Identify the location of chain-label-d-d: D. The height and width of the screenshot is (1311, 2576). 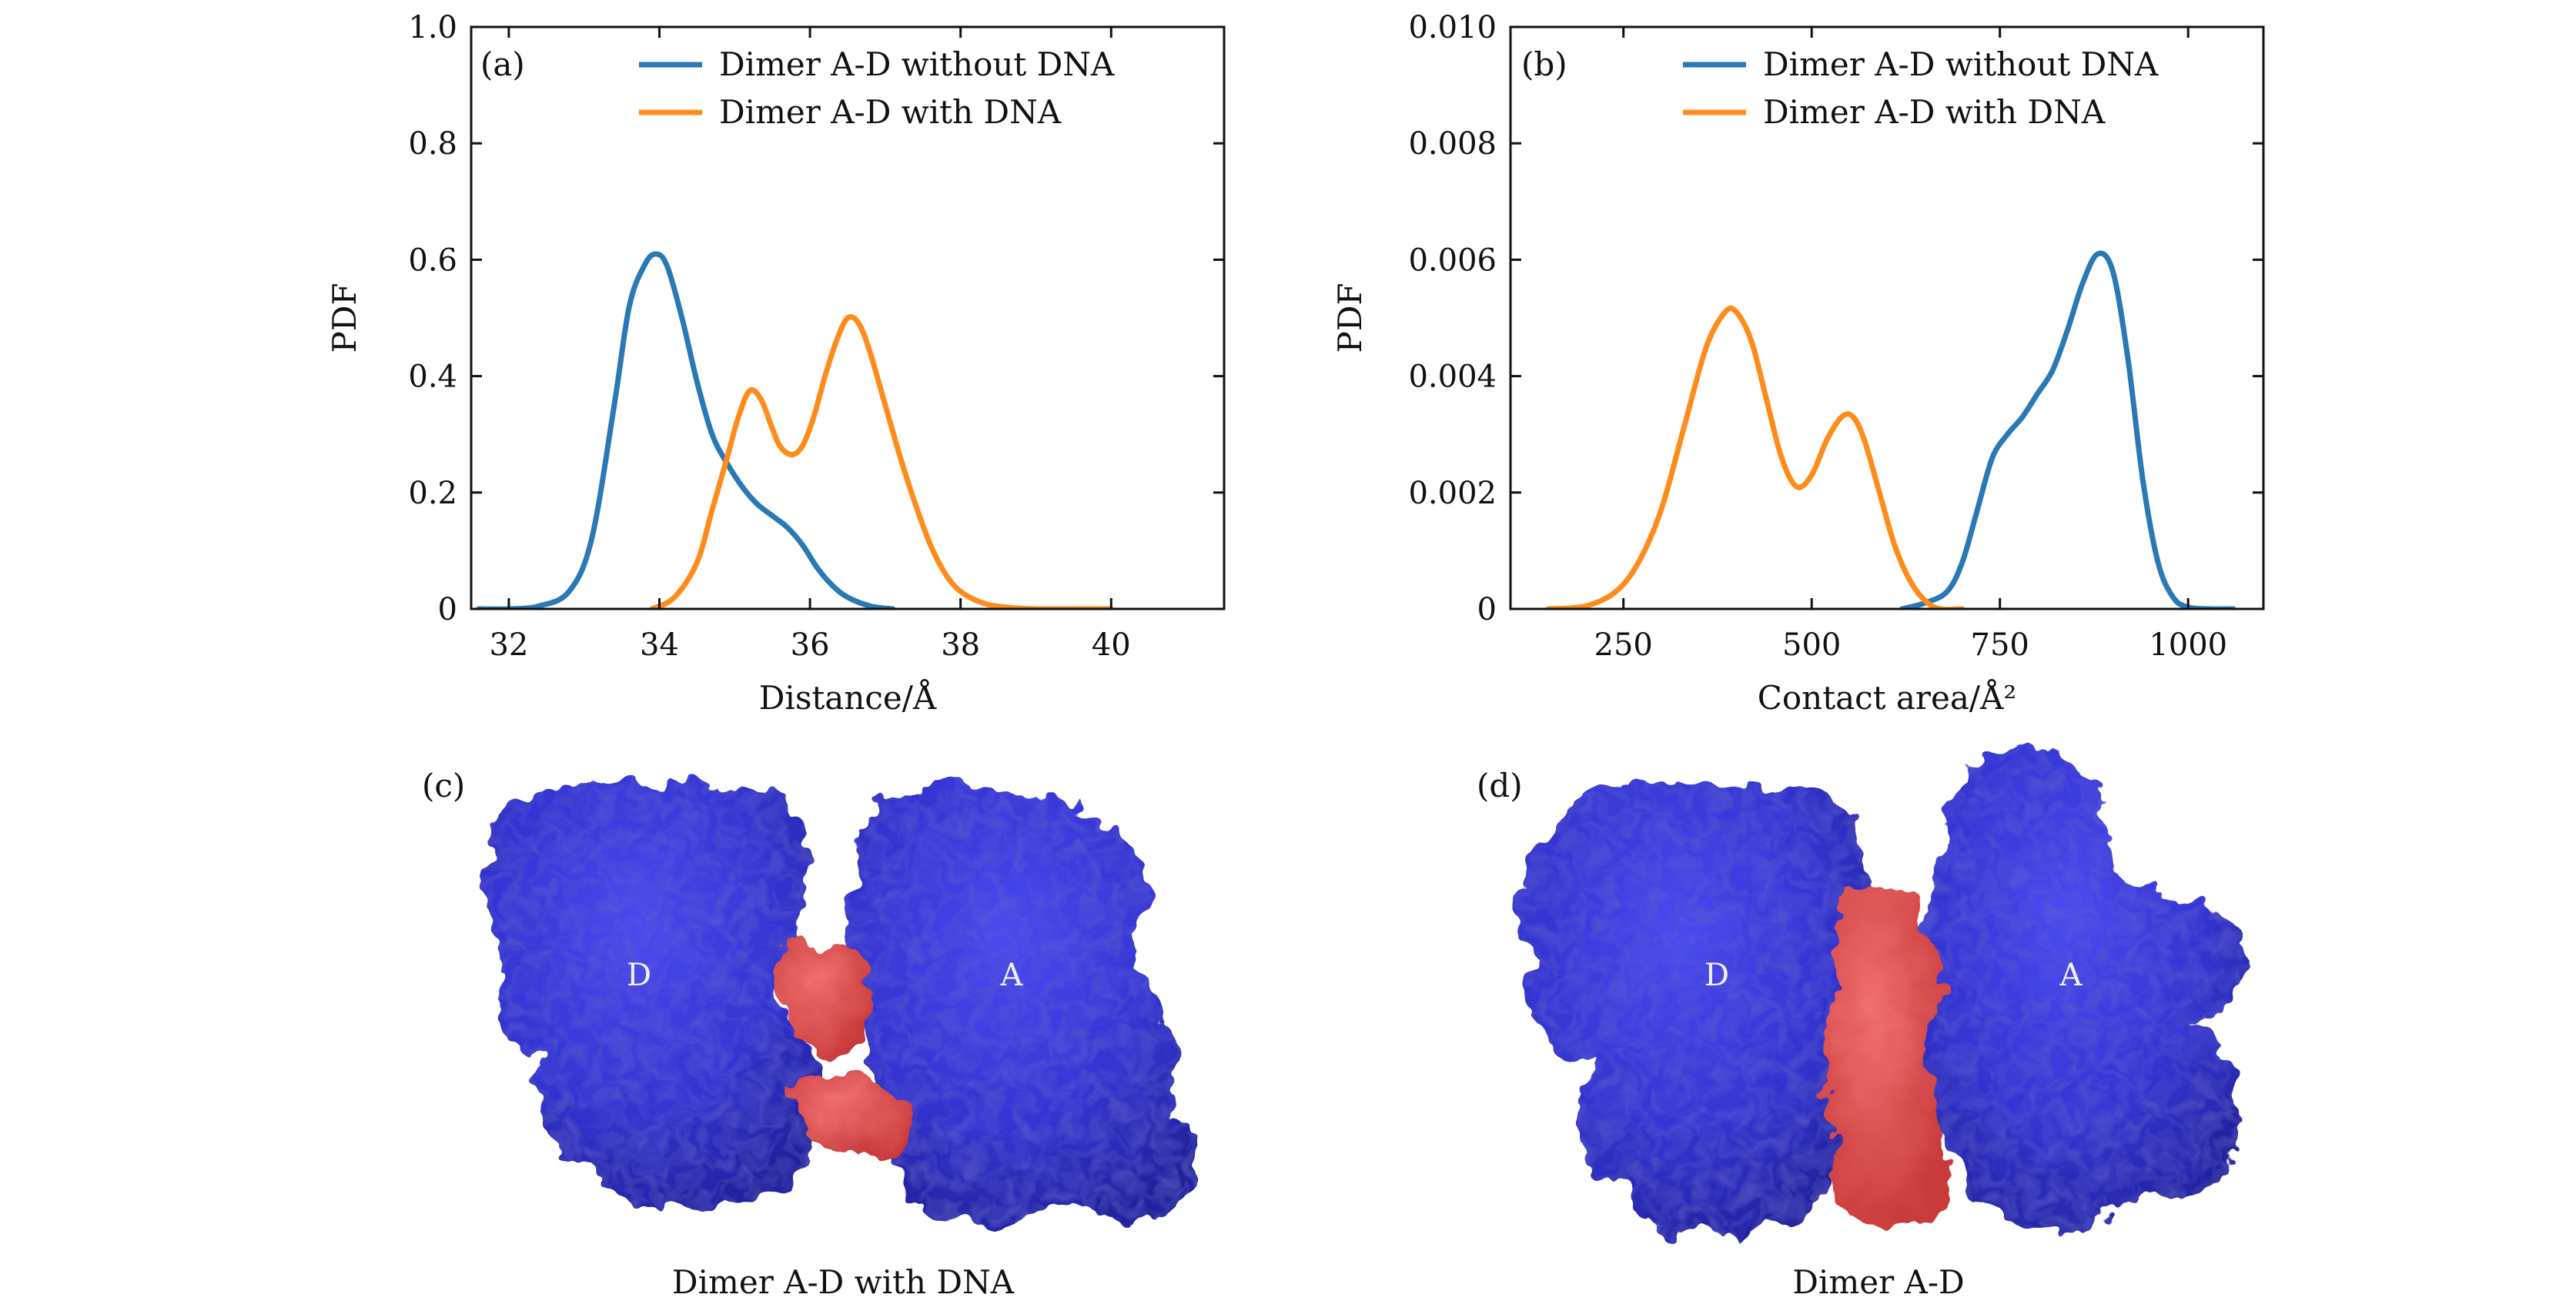
(1717, 975).